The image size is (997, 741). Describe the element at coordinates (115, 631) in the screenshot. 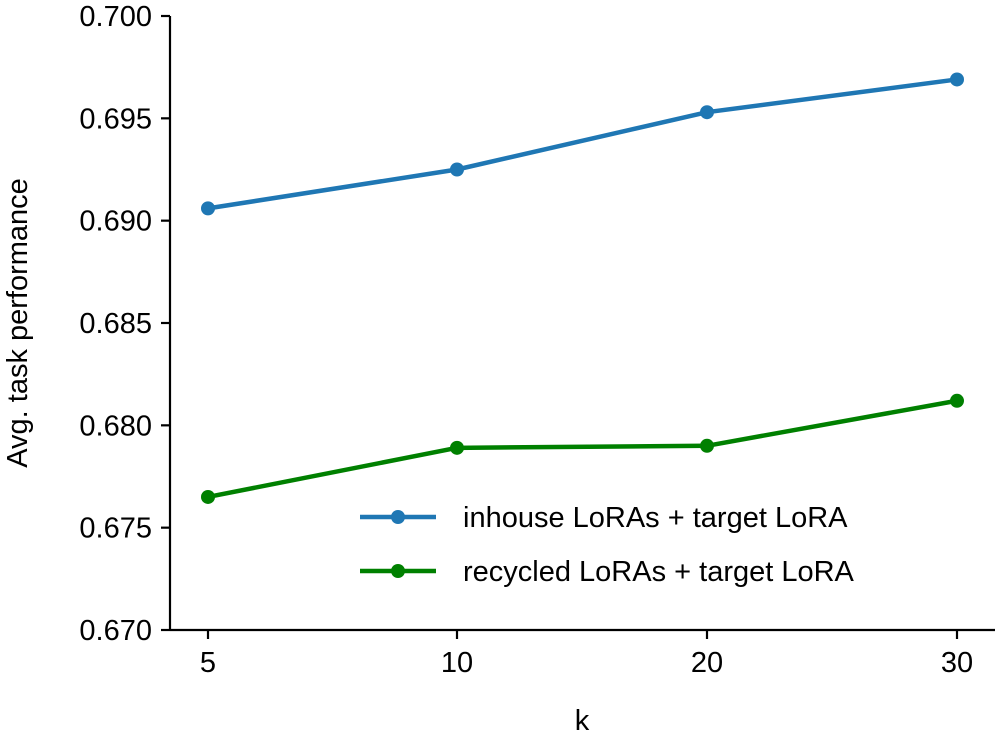

I see `y-tick-label: 0.670` at that location.